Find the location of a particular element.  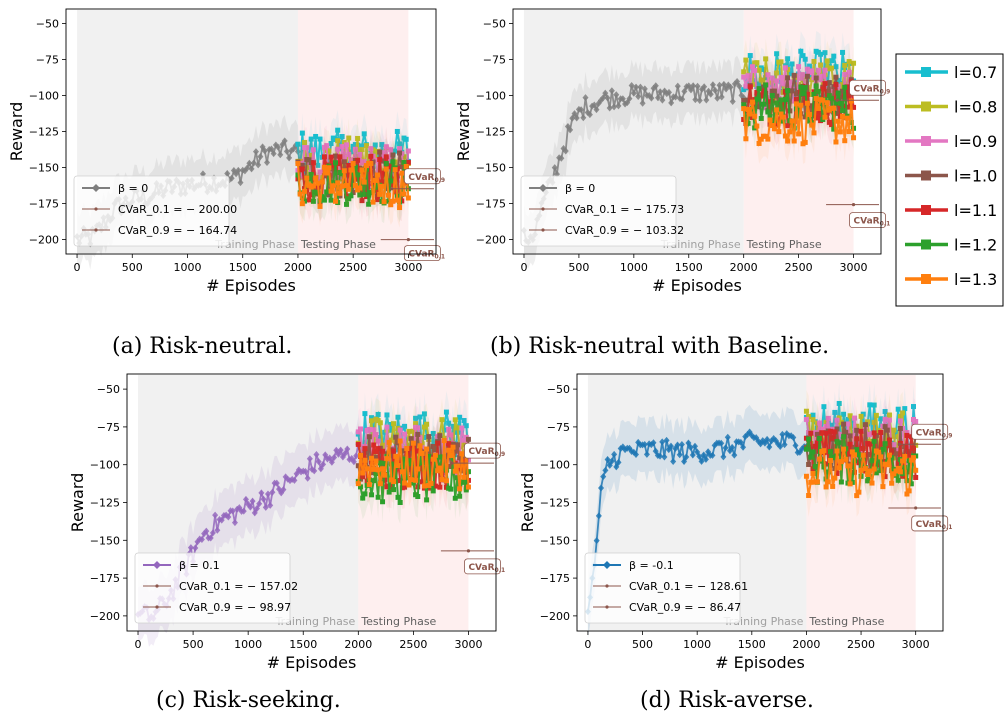

x-tick-label: 500 is located at coordinates (642, 644).